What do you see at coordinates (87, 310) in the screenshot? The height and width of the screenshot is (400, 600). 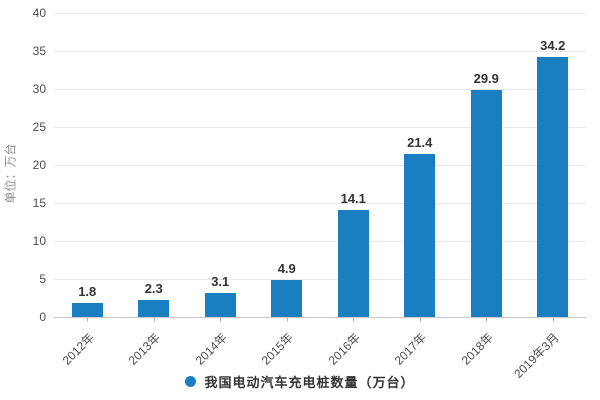 I see `bar-2012年` at bounding box center [87, 310].